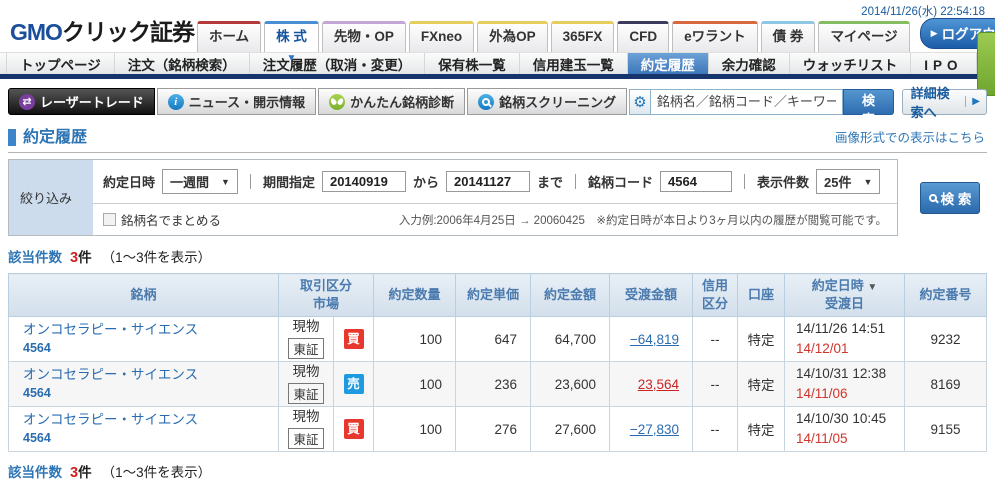 This screenshot has height=488, width=995. Describe the element at coordinates (574, 63) in the screenshot. I see `nav-margin-positions: 信用建玉一覧` at that location.